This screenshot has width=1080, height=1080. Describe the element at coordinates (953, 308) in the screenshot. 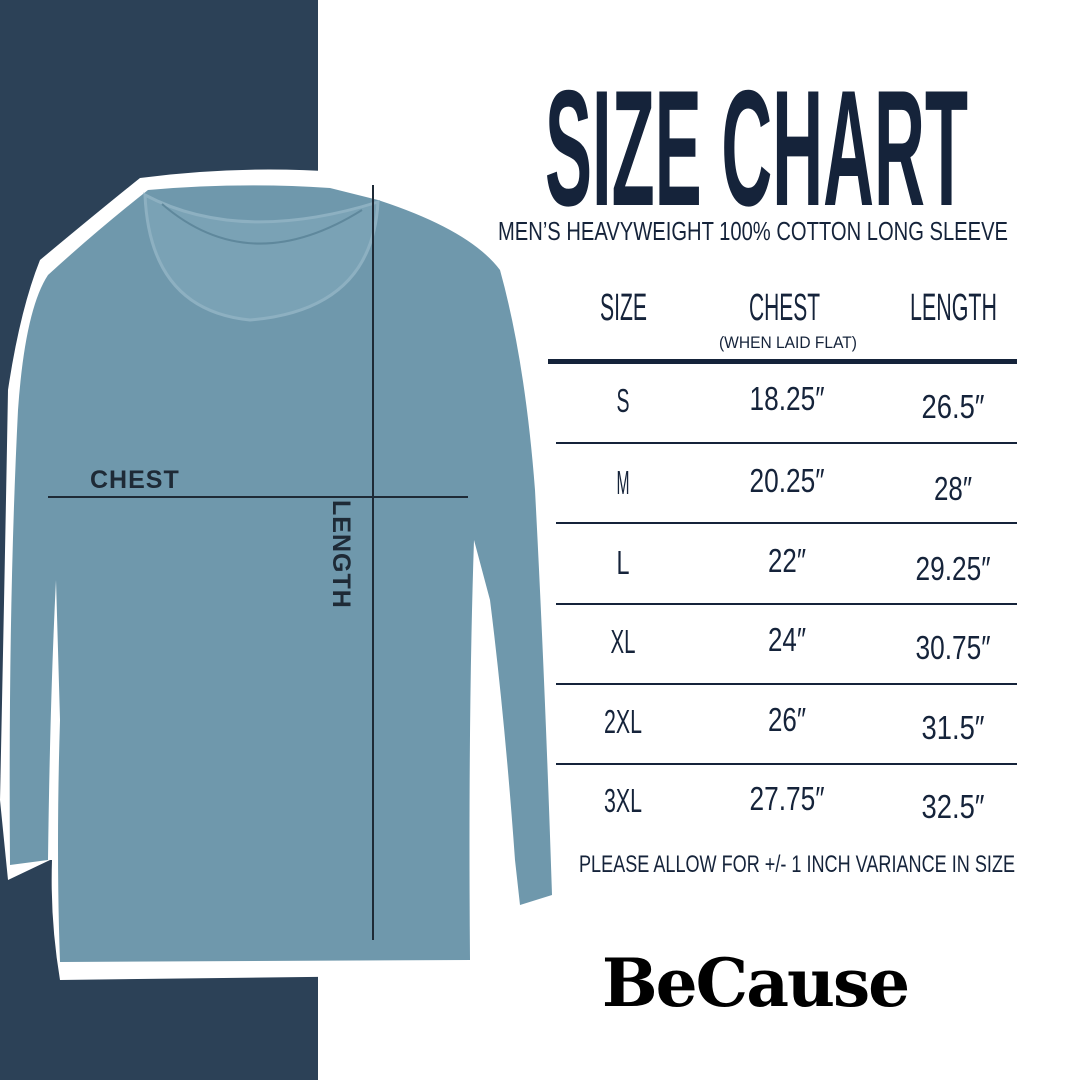

I see `column-header-length: LENGTH` at that location.